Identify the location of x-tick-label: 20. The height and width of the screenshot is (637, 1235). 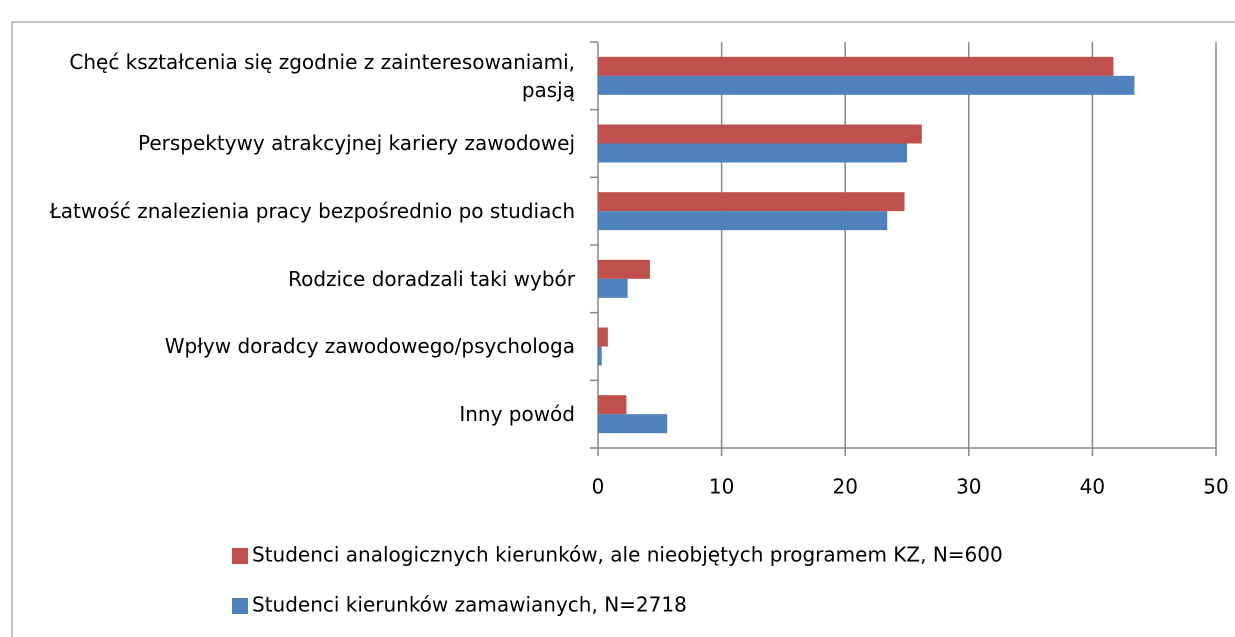
(844, 487).